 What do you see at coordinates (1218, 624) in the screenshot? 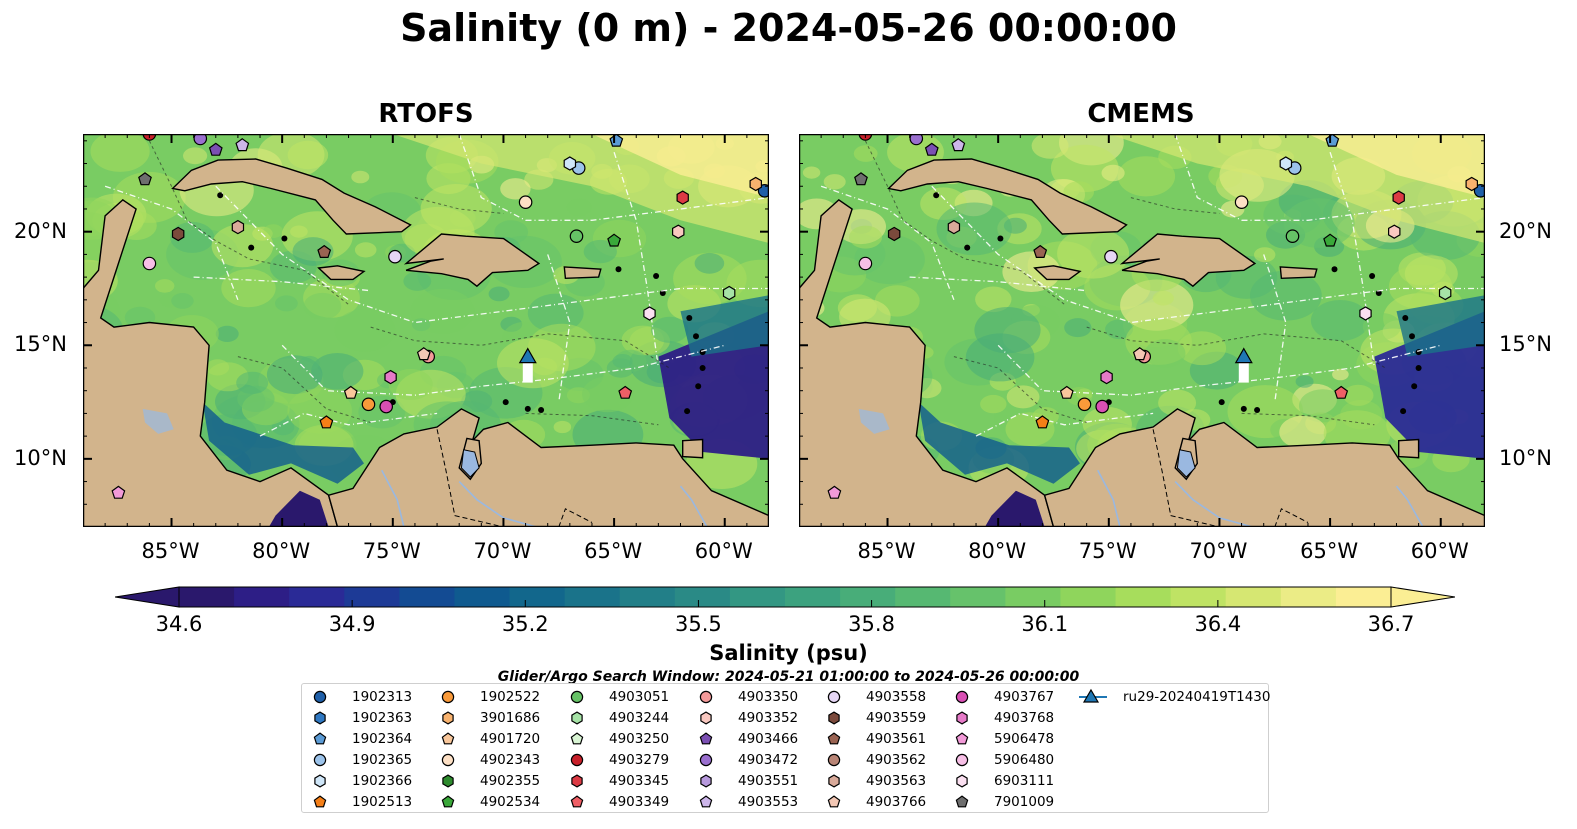
I see `colorbar-tick-label: 36.4` at bounding box center [1218, 624].